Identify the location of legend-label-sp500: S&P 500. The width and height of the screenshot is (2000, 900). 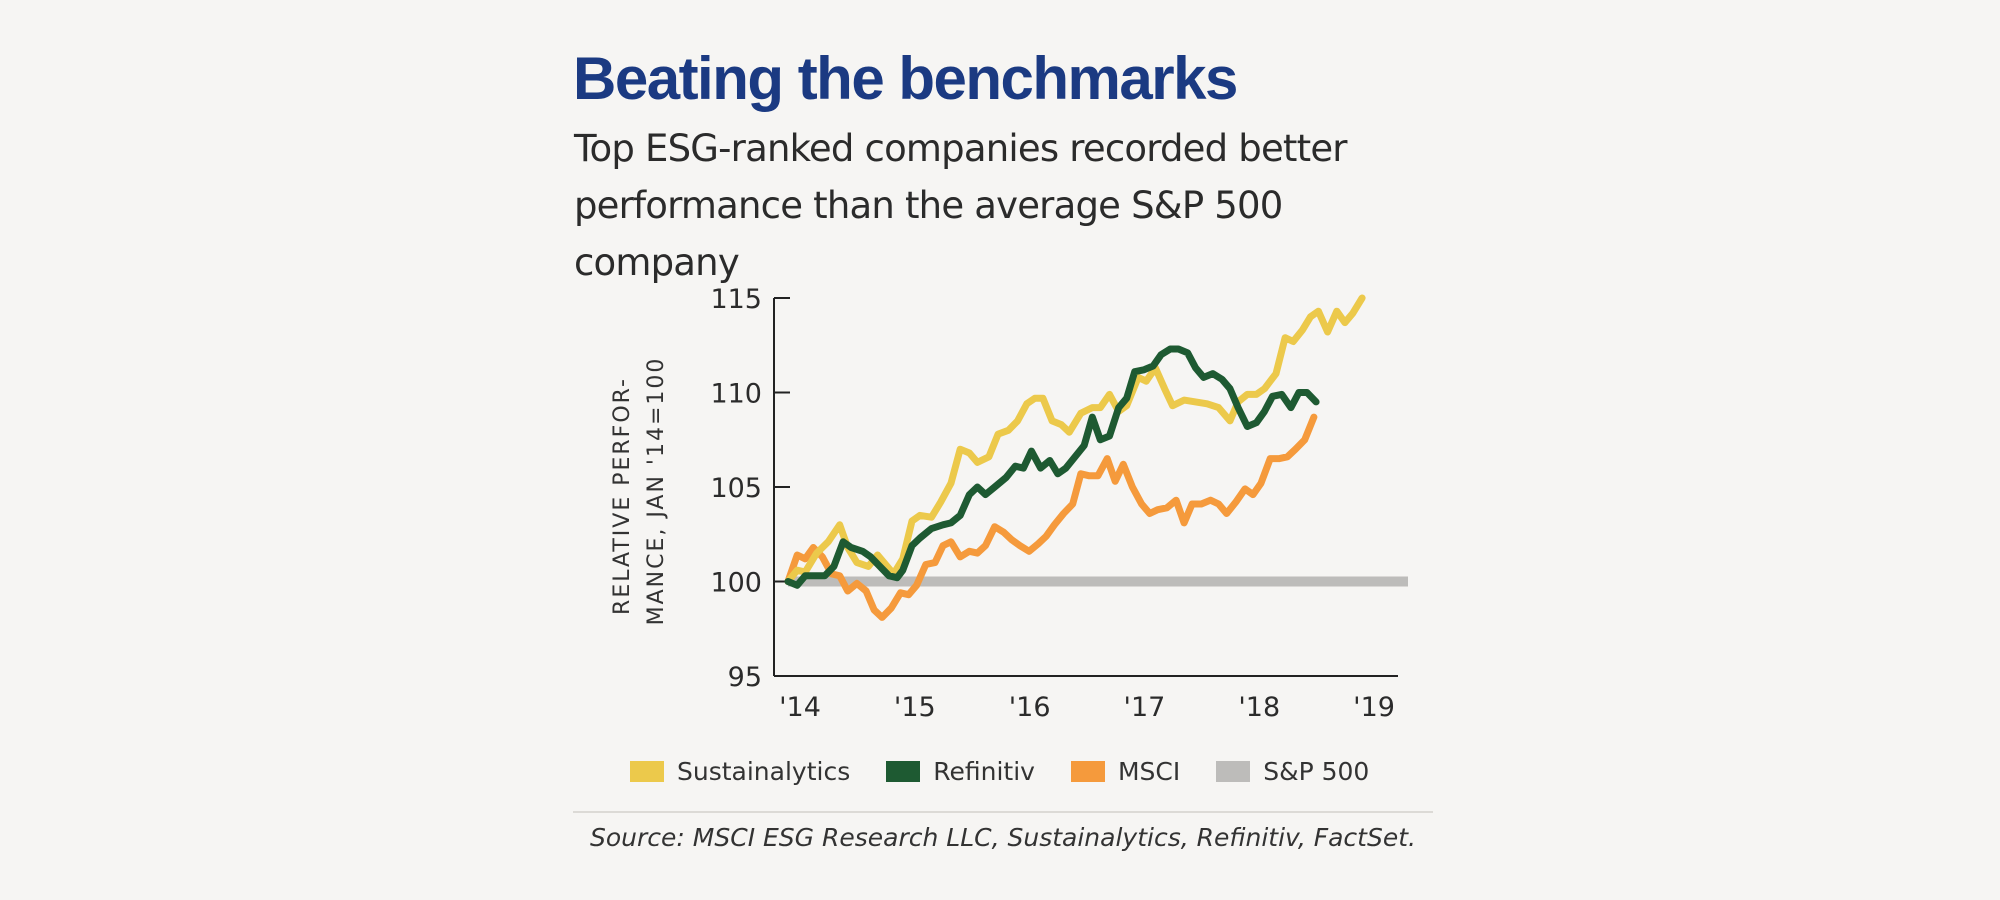
(1316, 771).